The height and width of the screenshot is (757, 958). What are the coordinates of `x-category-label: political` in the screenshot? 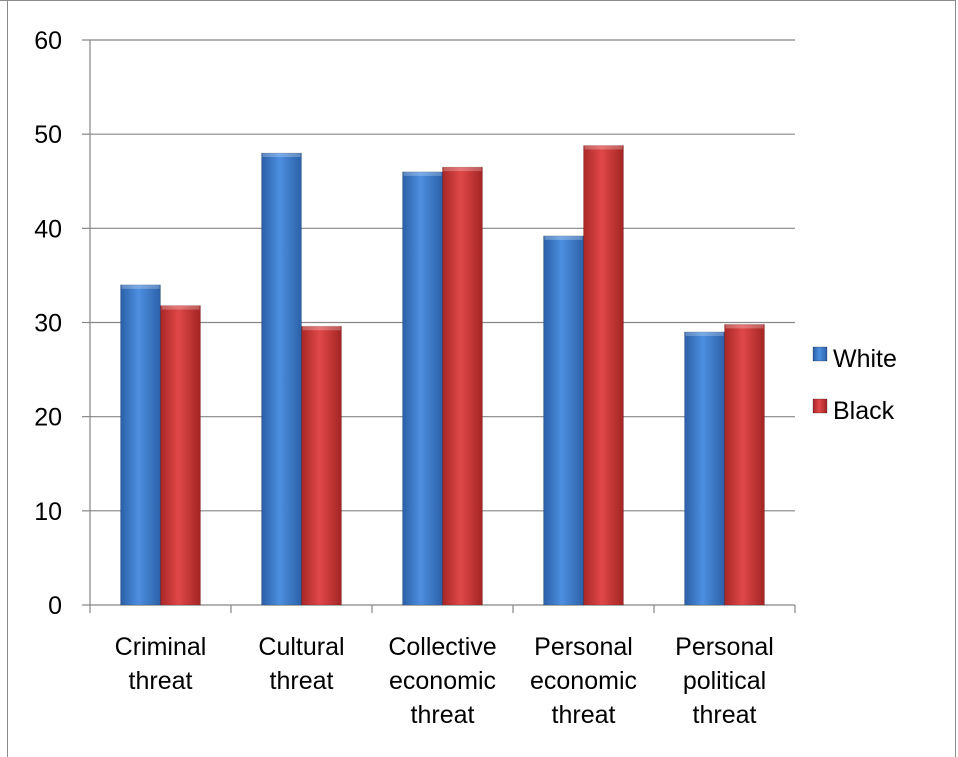 It's located at (724, 681).